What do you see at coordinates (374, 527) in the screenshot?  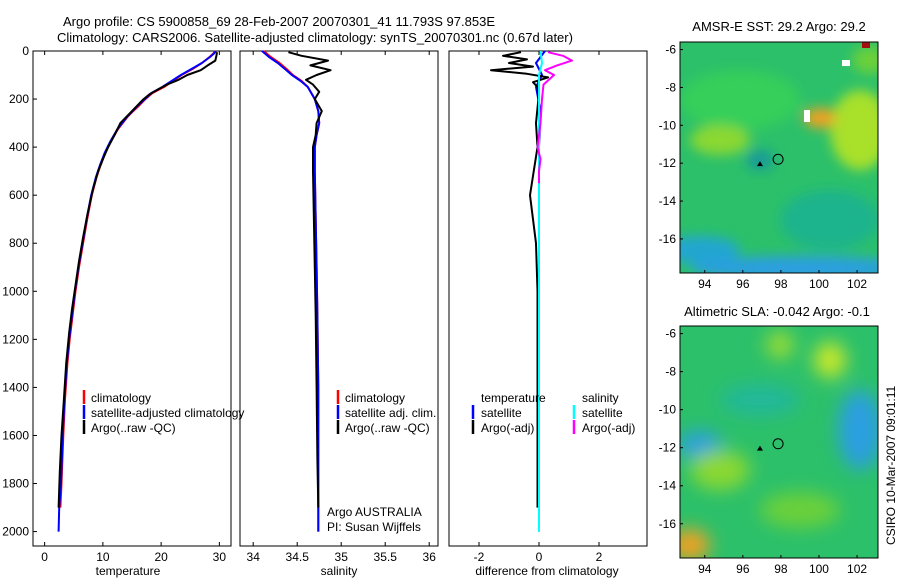 I see `annotation-pi-name: PI: Susan Wijffels` at bounding box center [374, 527].